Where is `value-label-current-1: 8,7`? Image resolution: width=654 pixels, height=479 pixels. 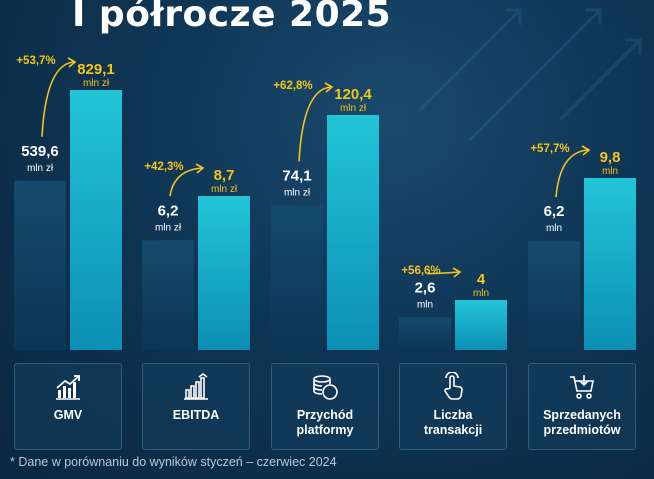 value-label-current-1: 8,7 is located at coordinates (224, 175).